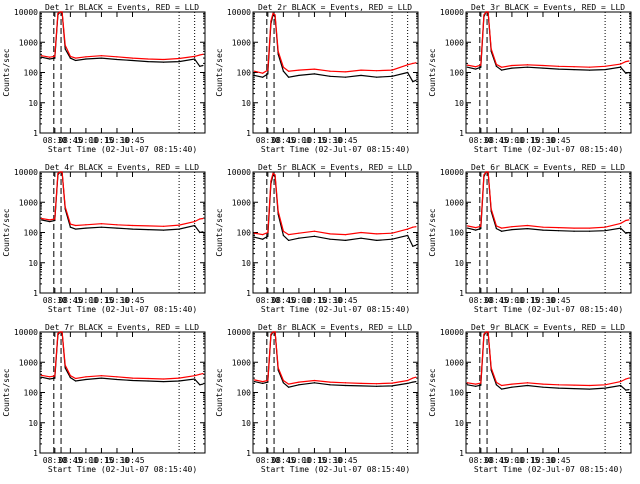  Describe the element at coordinates (239, 12) in the screenshot. I see `y-tick-label: 10000` at that location.